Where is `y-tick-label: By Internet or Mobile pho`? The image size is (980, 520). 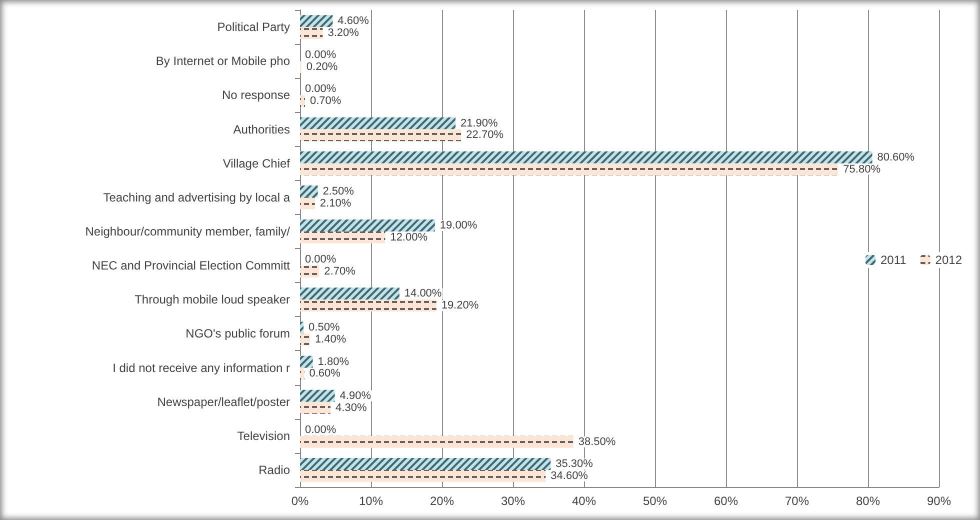 y-tick-label: By Internet or Mobile pho is located at coordinates (223, 61).